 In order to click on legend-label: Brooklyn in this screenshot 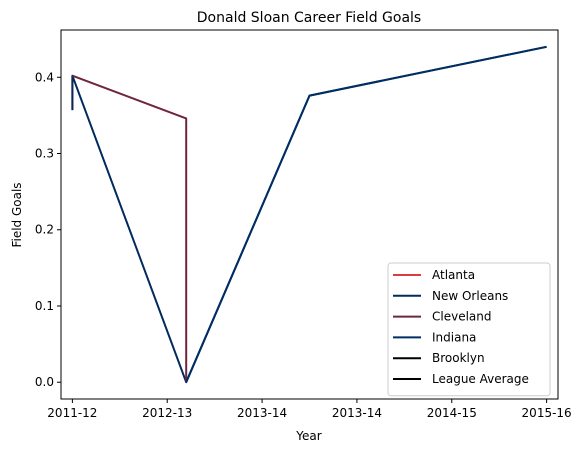, I will do `click(458, 358)`.